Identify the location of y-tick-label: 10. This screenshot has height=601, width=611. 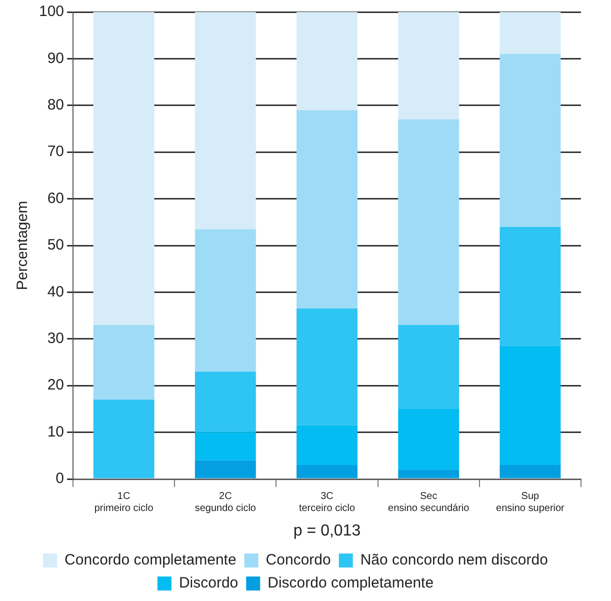
(55, 431).